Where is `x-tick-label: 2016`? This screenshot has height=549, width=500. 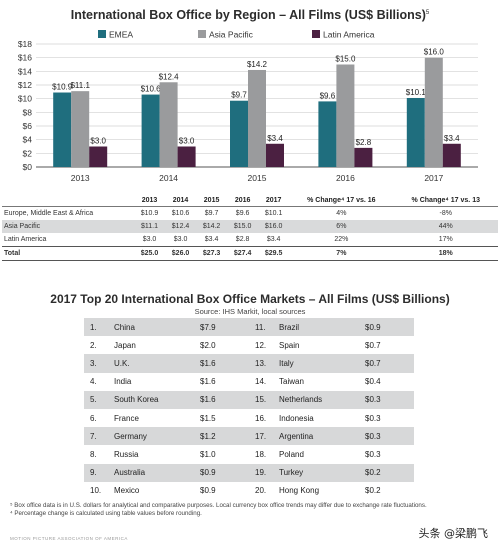
x-tick-label: 2016 is located at coordinates (345, 178).